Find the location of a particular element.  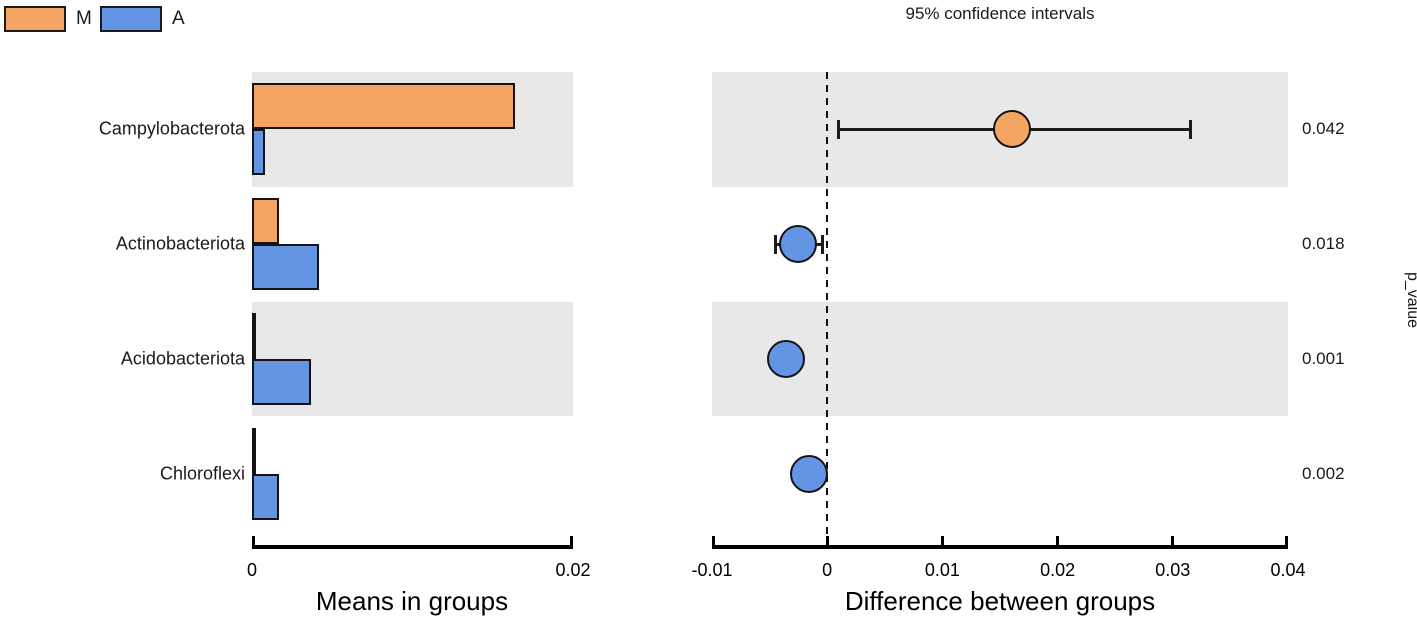

legend-label-group-m: M is located at coordinates (84, 18).